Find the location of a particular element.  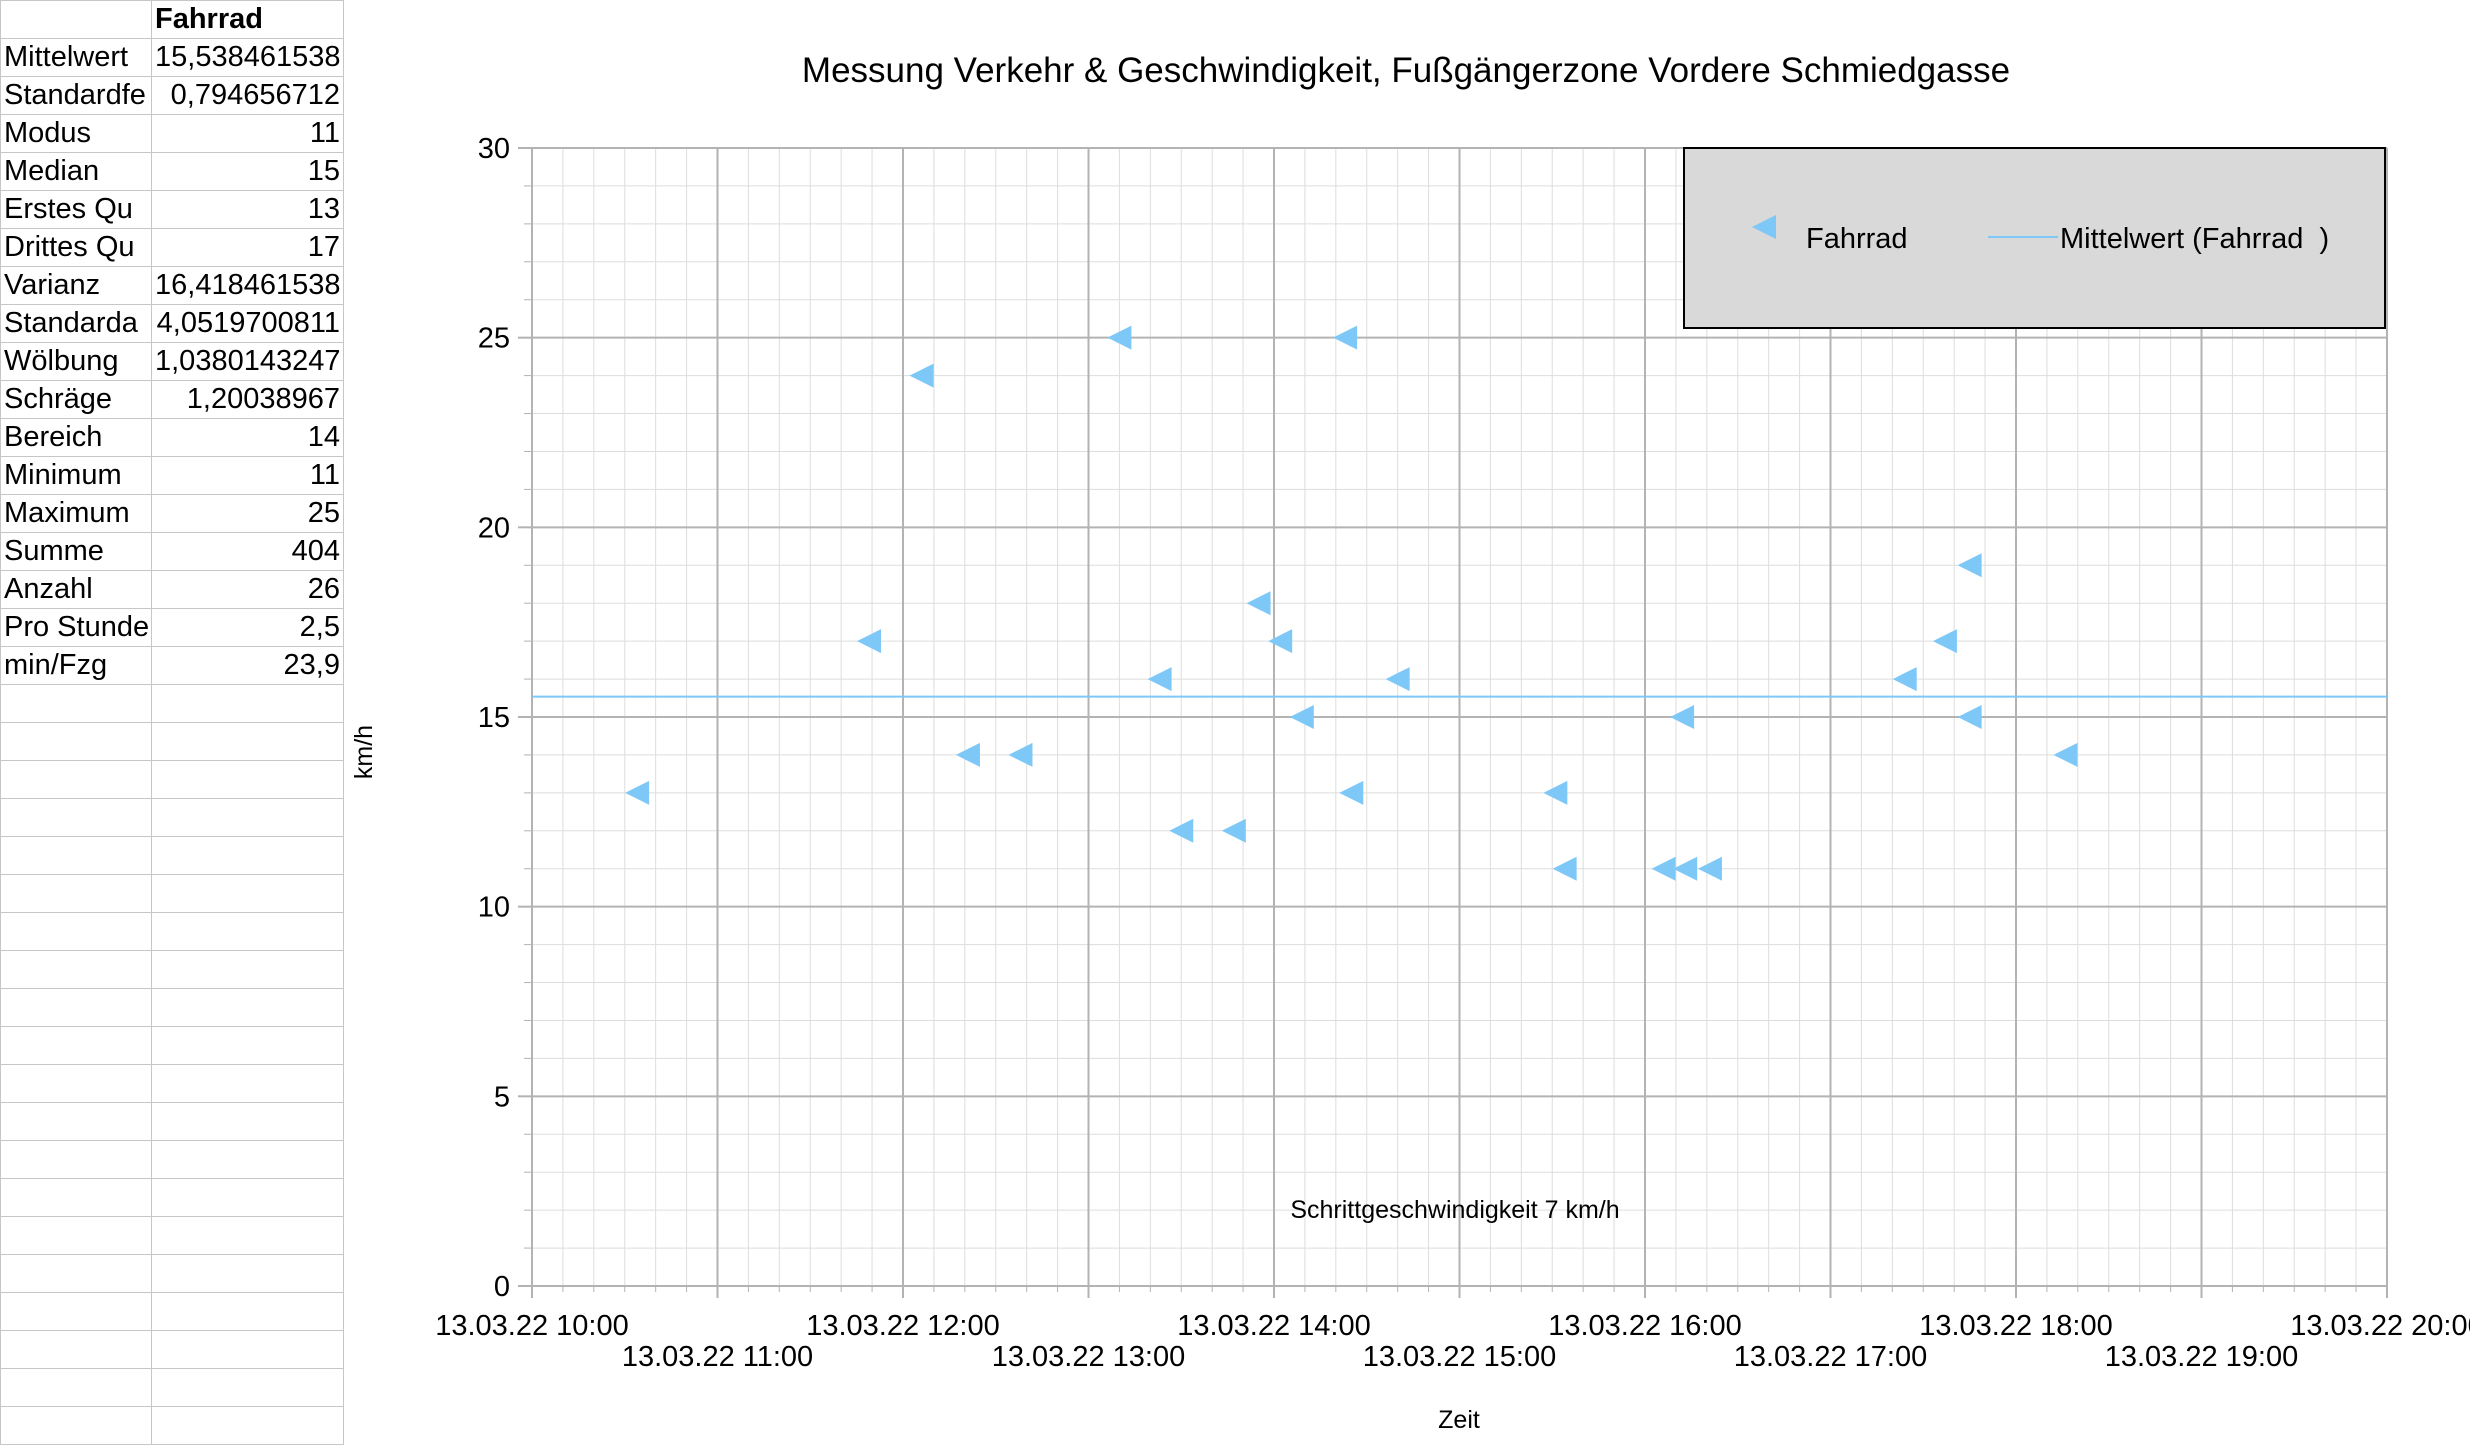

sheet-row: Anzahl 26 is located at coordinates (172, 589).